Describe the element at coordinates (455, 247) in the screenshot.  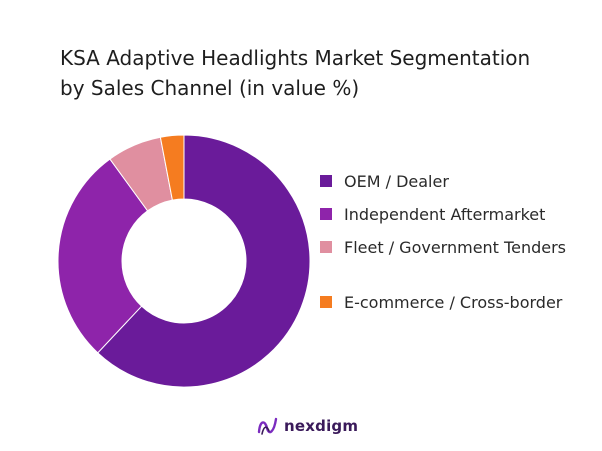
I see `legend-label: Fleet / Government Tenders` at that location.